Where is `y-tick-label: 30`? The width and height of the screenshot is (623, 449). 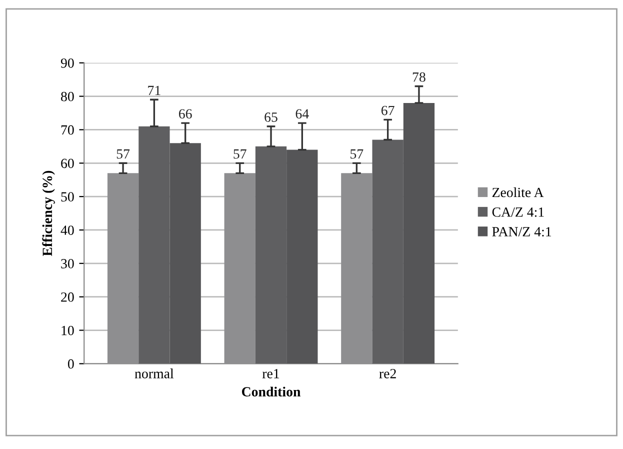
y-tick-label: 30 is located at coordinates (67, 263).